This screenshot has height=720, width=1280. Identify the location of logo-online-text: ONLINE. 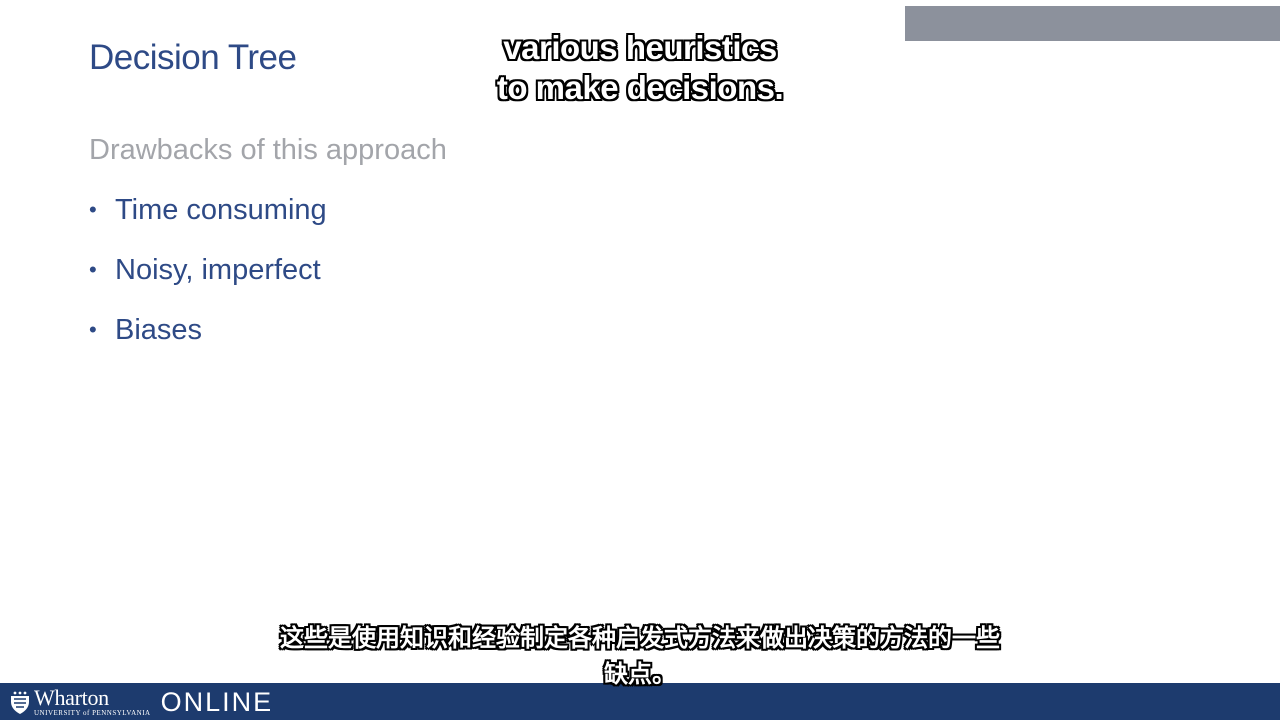
(217, 702).